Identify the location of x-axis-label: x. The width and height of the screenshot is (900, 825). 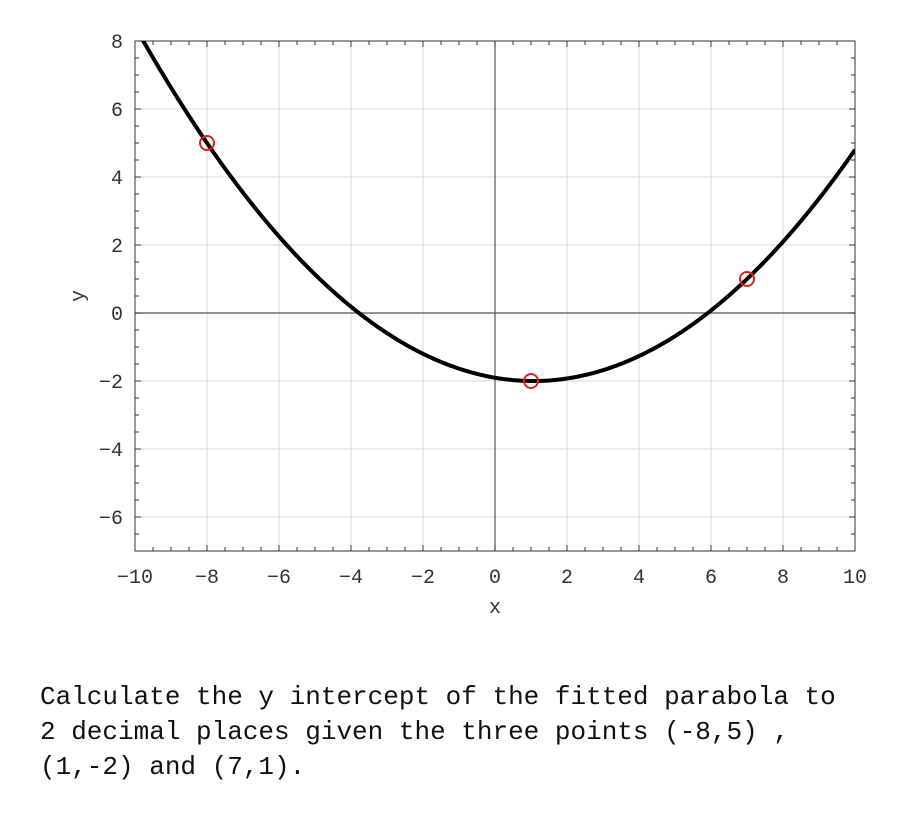
(495, 608).